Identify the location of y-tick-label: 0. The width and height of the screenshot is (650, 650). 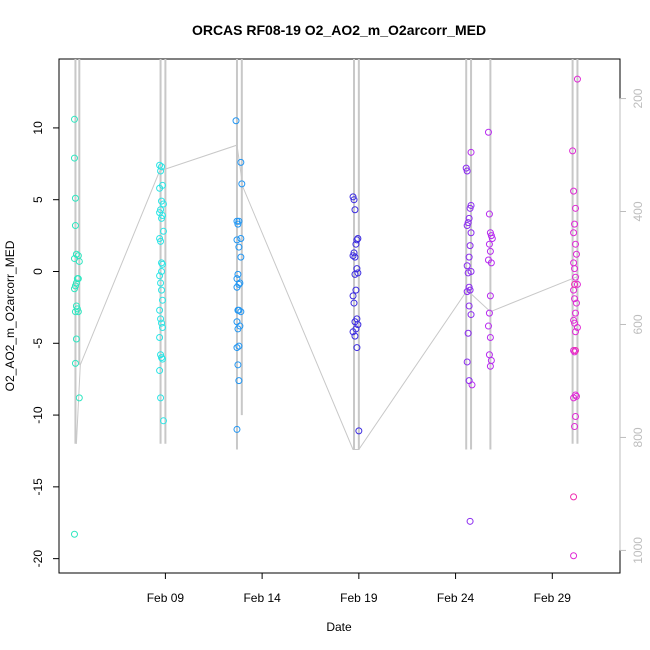
(38, 271).